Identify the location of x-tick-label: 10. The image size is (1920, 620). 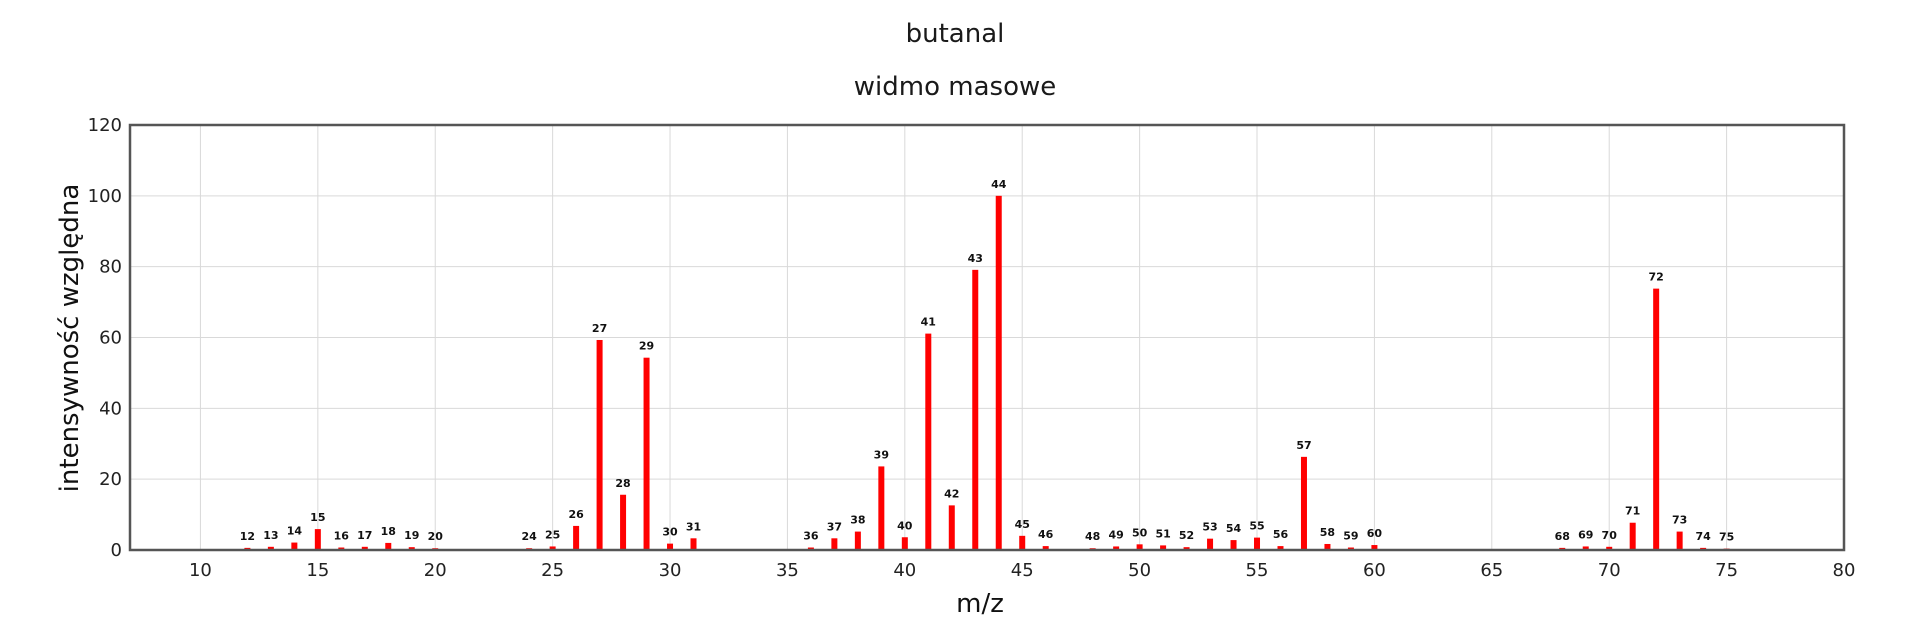
(200, 570).